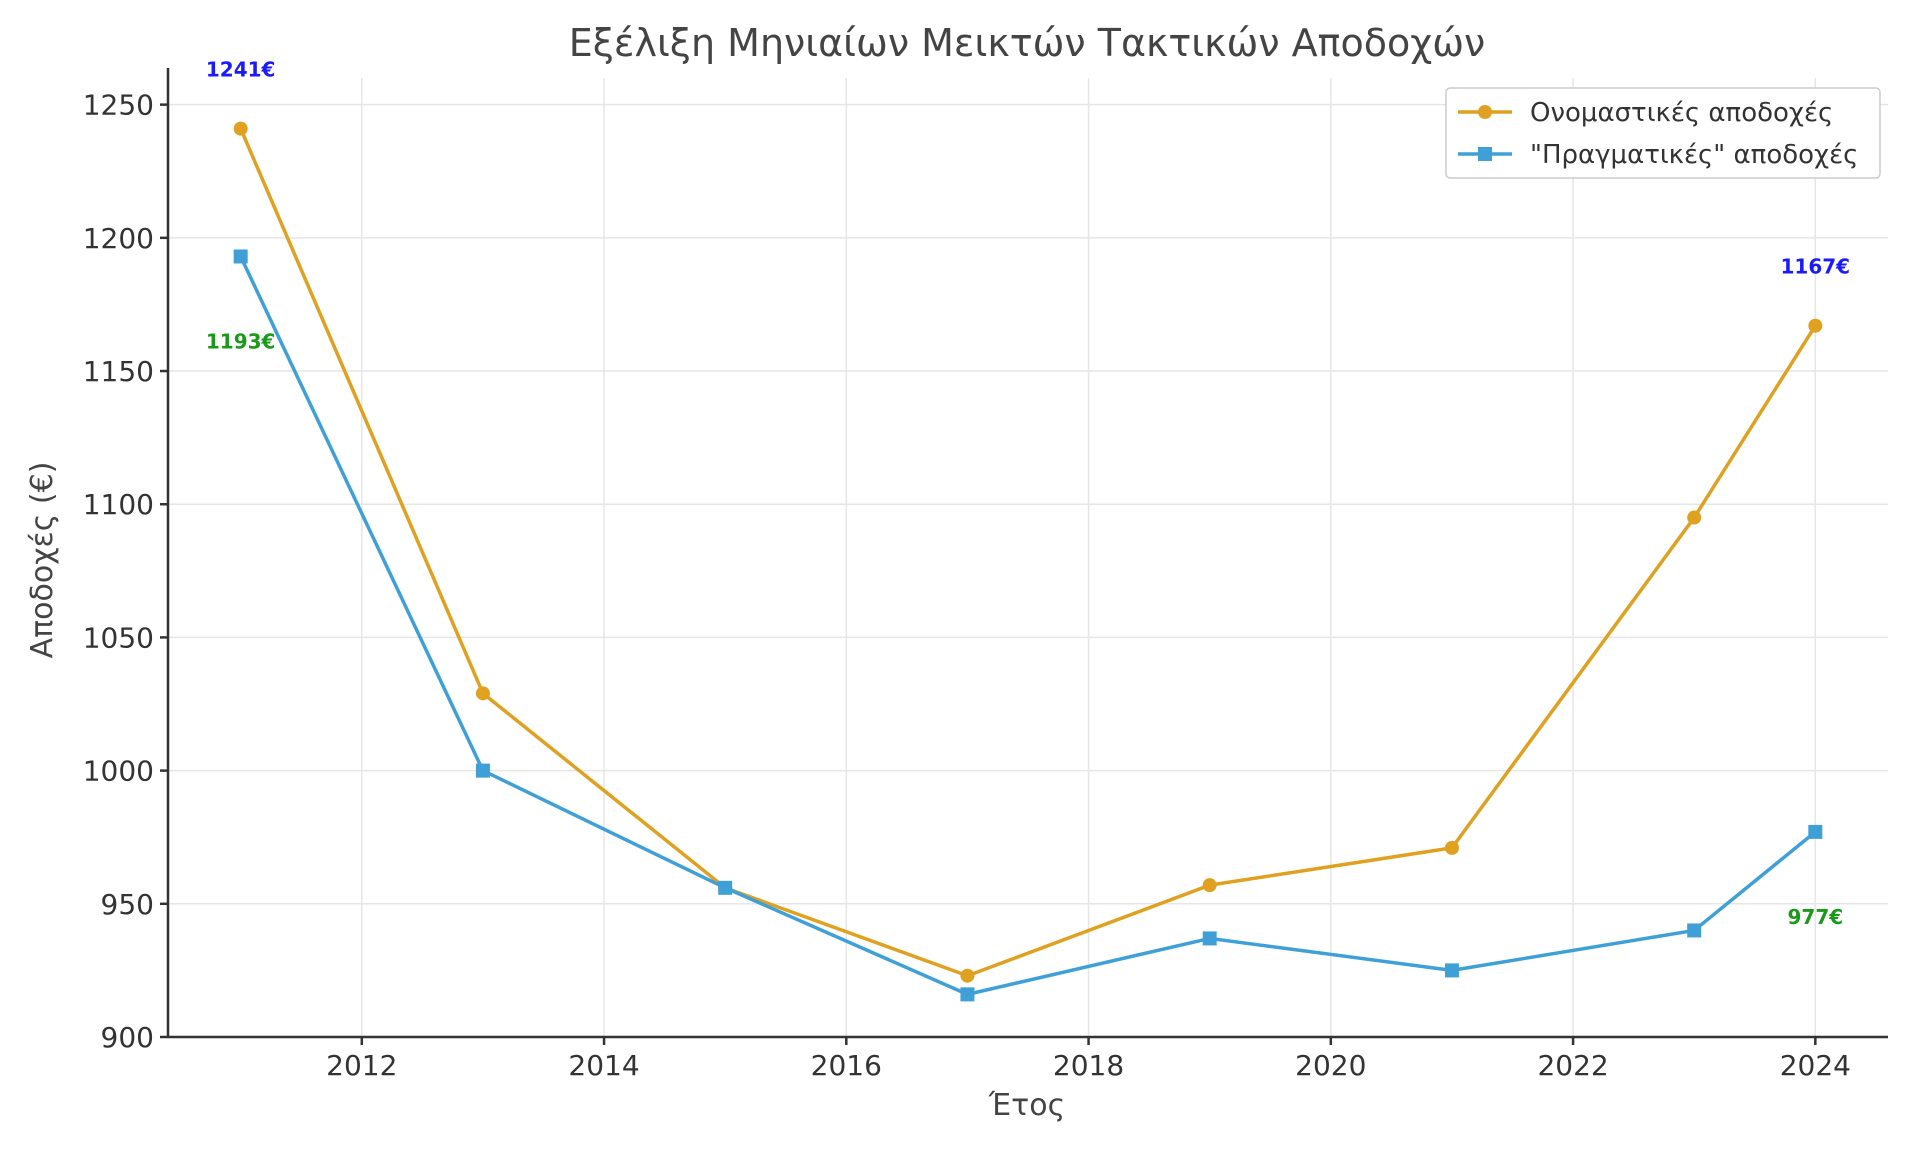  Describe the element at coordinates (42, 560) in the screenshot. I see `y-axis-label: Αποδοχές (€)` at that location.